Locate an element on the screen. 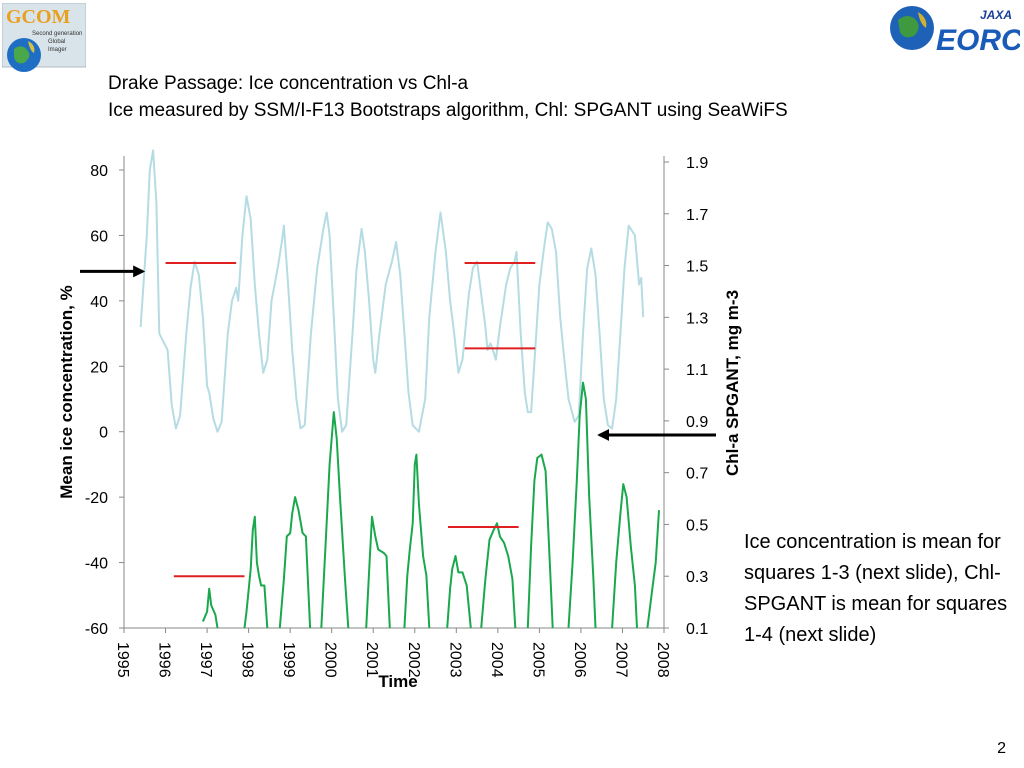 The image size is (1024, 768). jaxa-logo-text: JAXA is located at coordinates (996, 15).